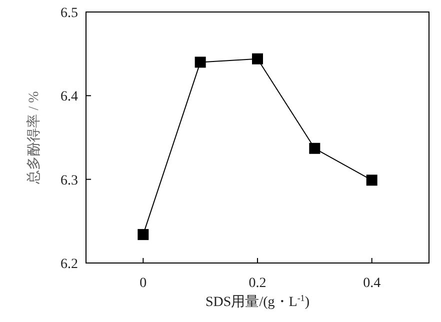 This screenshot has width=441, height=322. I want to click on y-tick-label: 6.4, so click(69, 97).